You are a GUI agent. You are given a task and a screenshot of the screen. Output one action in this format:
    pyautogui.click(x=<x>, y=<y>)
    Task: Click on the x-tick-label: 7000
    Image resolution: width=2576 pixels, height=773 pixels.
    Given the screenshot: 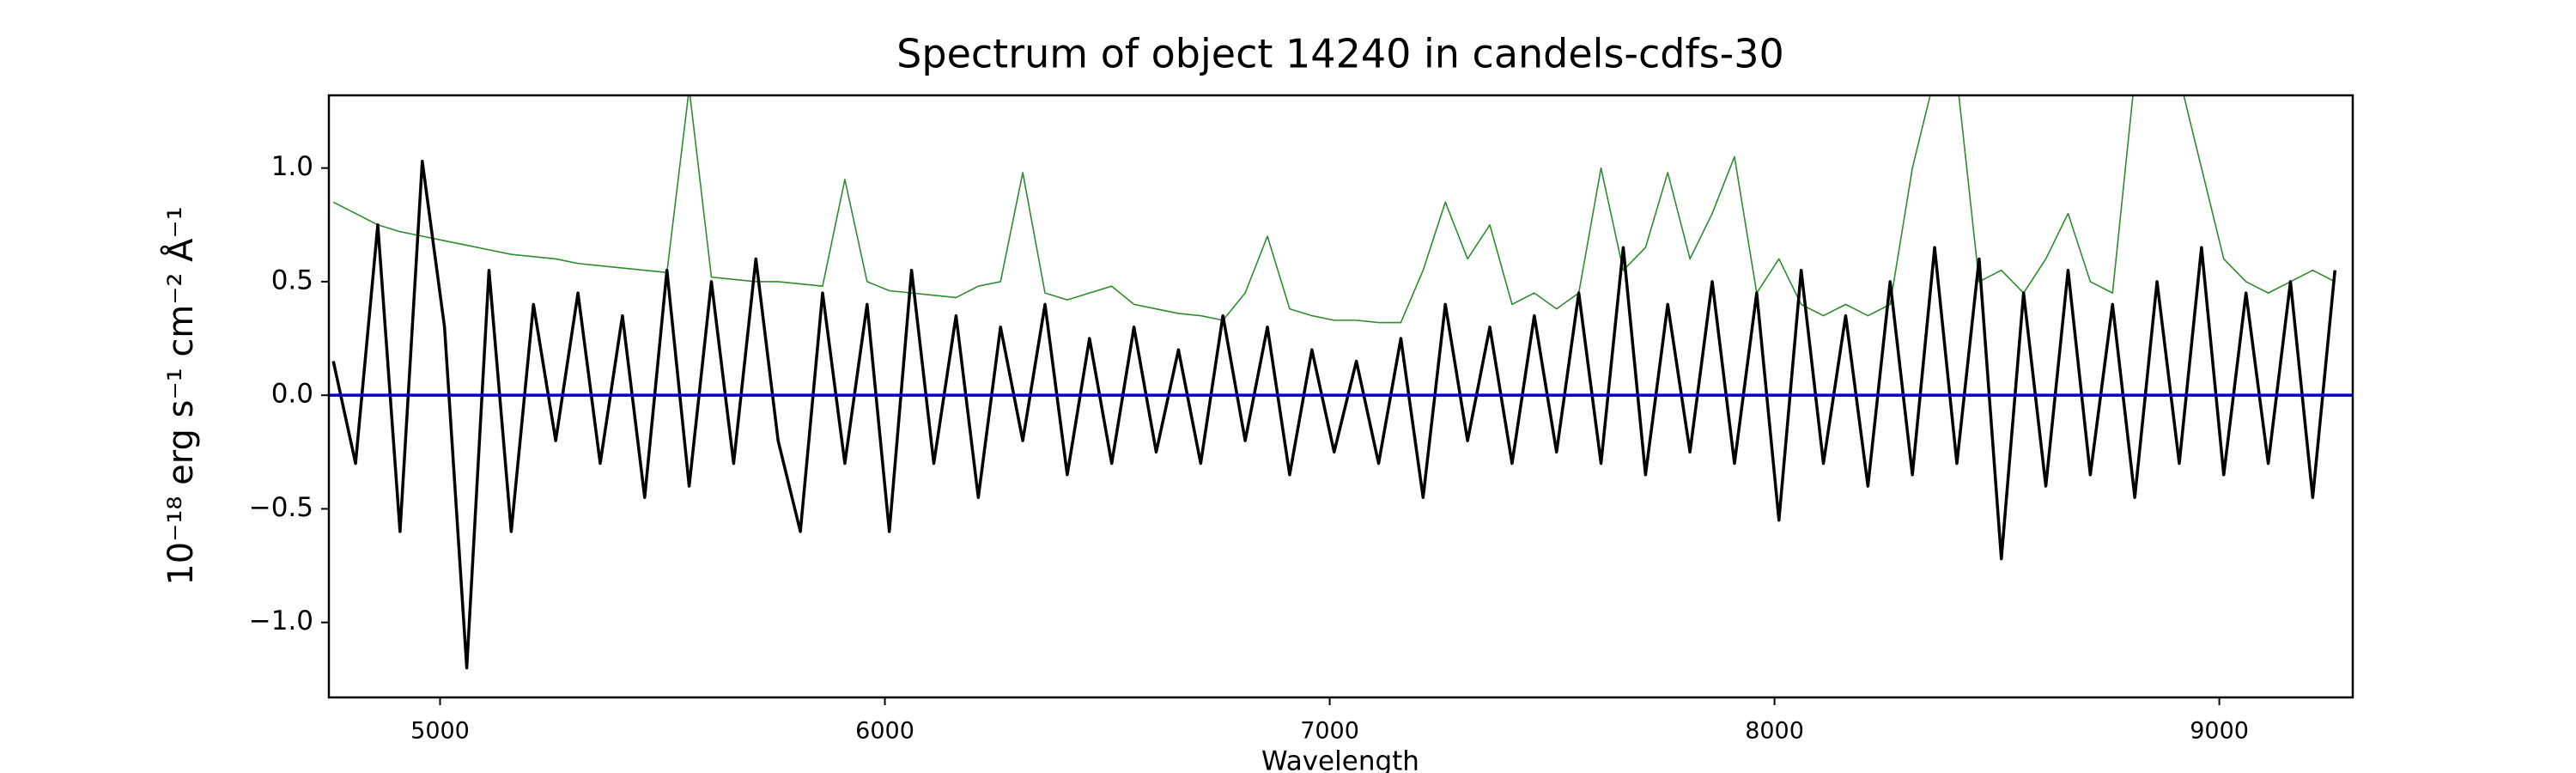 What is the action you would take?
    pyautogui.click(x=1330, y=731)
    